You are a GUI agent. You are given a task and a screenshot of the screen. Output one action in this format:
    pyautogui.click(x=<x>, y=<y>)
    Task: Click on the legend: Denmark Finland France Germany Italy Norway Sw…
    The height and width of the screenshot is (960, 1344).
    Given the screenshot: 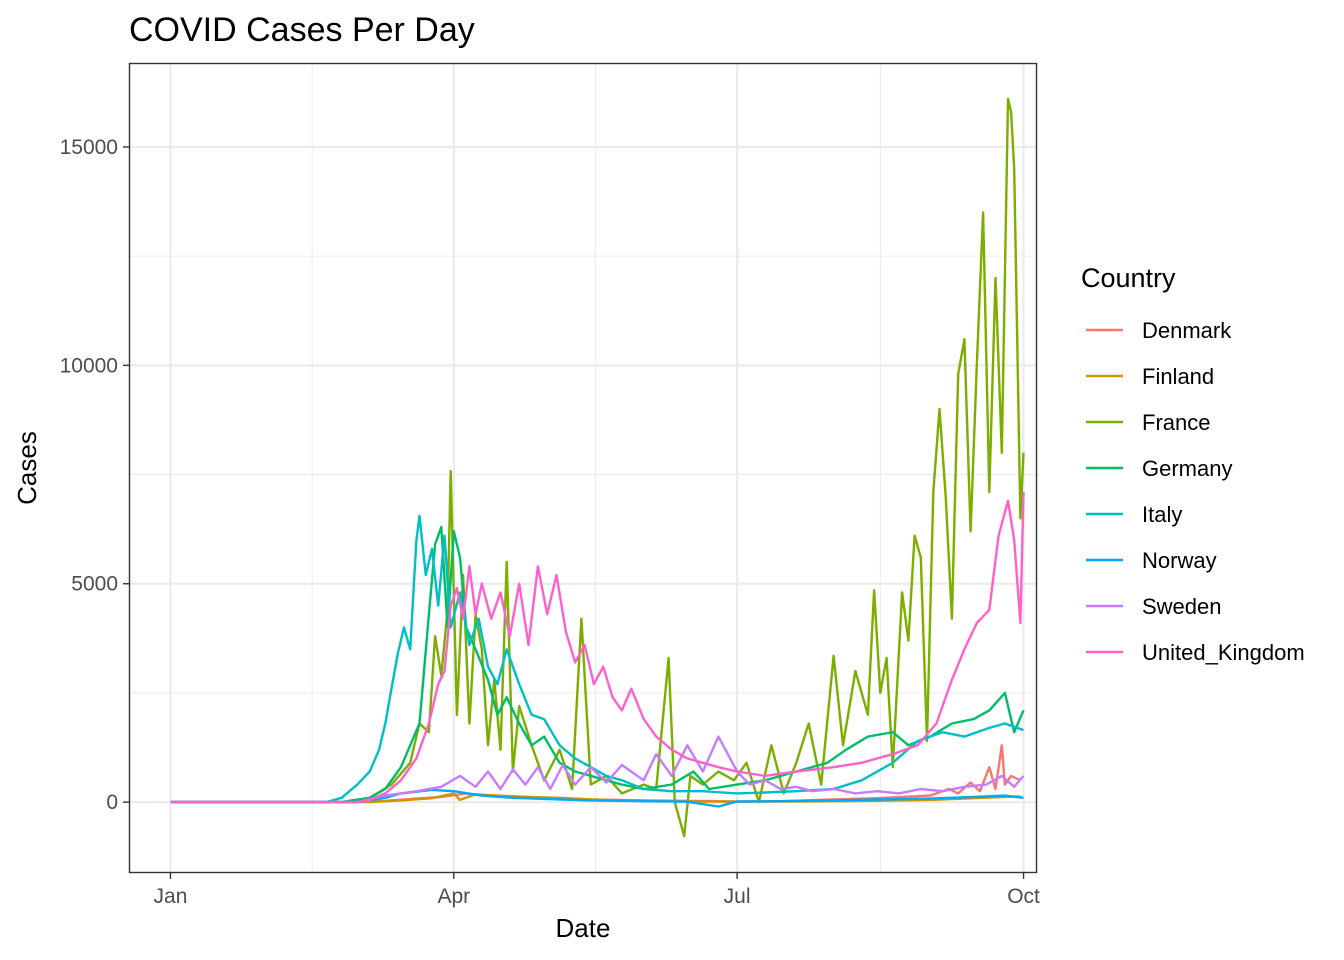 What is the action you would take?
    pyautogui.click(x=1195, y=491)
    